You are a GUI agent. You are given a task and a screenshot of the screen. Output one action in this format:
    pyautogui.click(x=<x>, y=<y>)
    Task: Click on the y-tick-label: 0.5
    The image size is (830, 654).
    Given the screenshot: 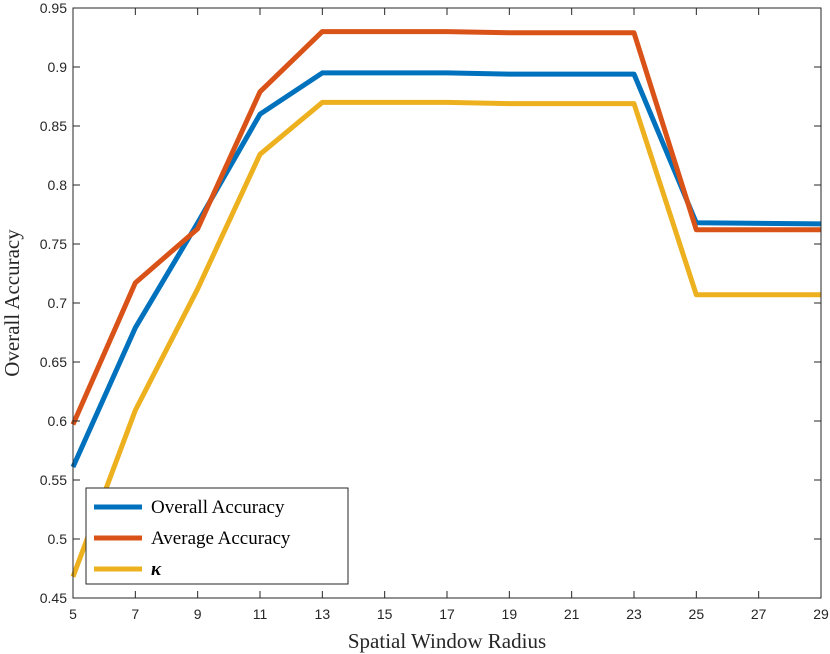 What is the action you would take?
    pyautogui.click(x=58, y=539)
    